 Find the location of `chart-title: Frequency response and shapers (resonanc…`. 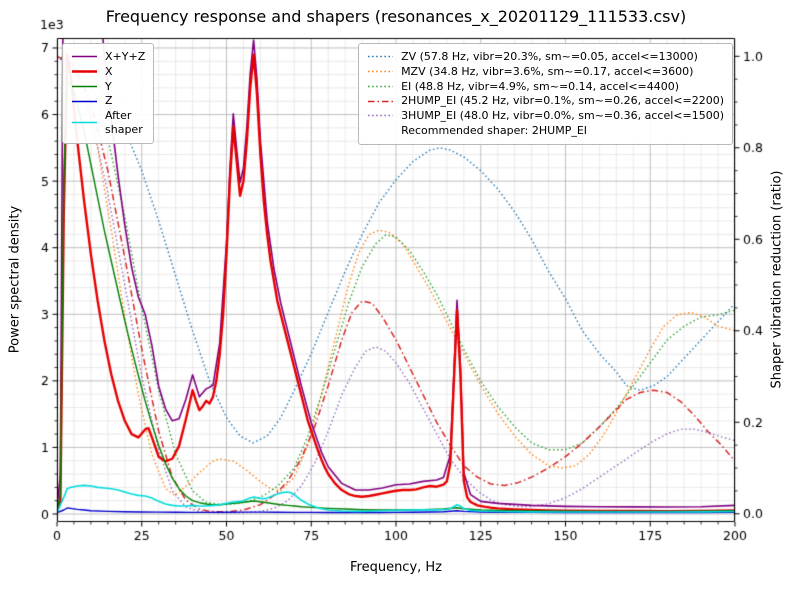

chart-title: Frequency response and shapers (resonanc… is located at coordinates (396, 16).